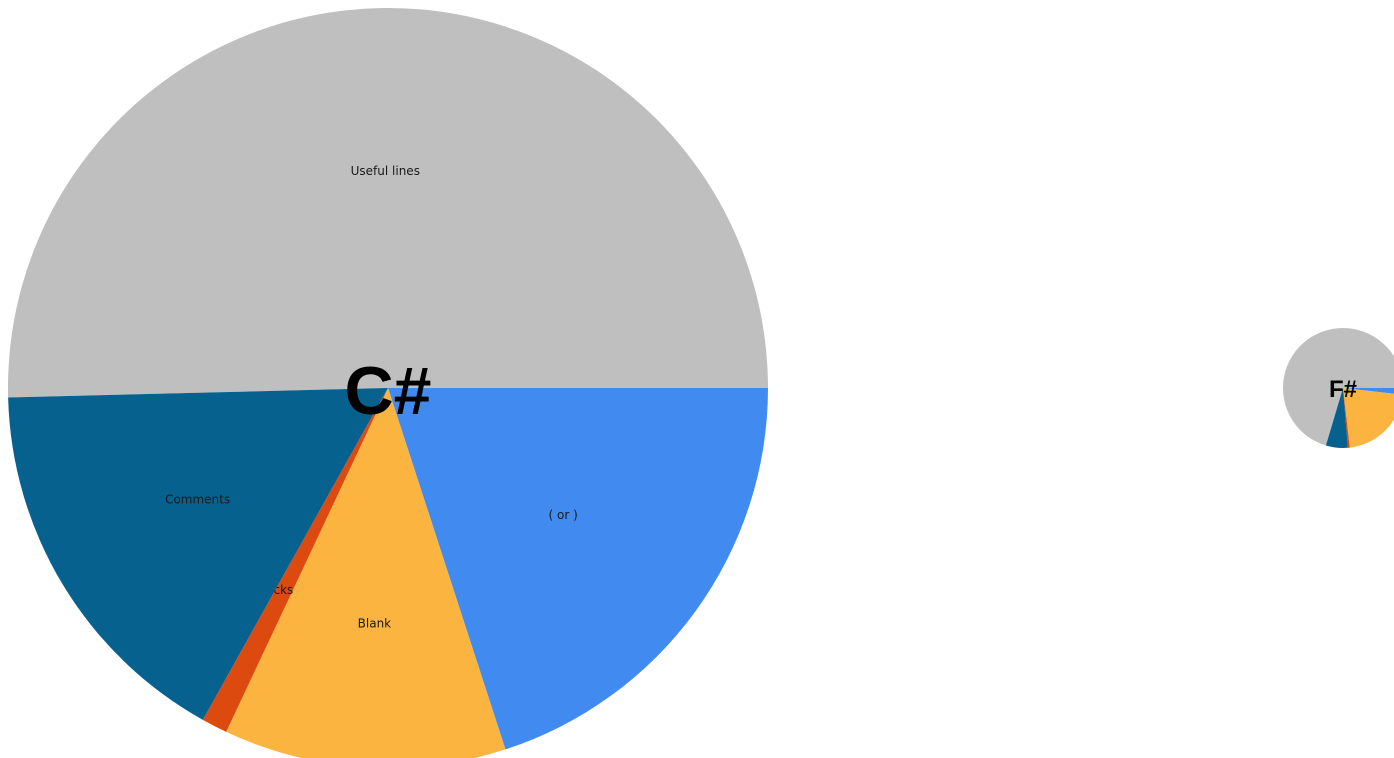  I want to click on pie-slice-c-blank, so click(366, 573).